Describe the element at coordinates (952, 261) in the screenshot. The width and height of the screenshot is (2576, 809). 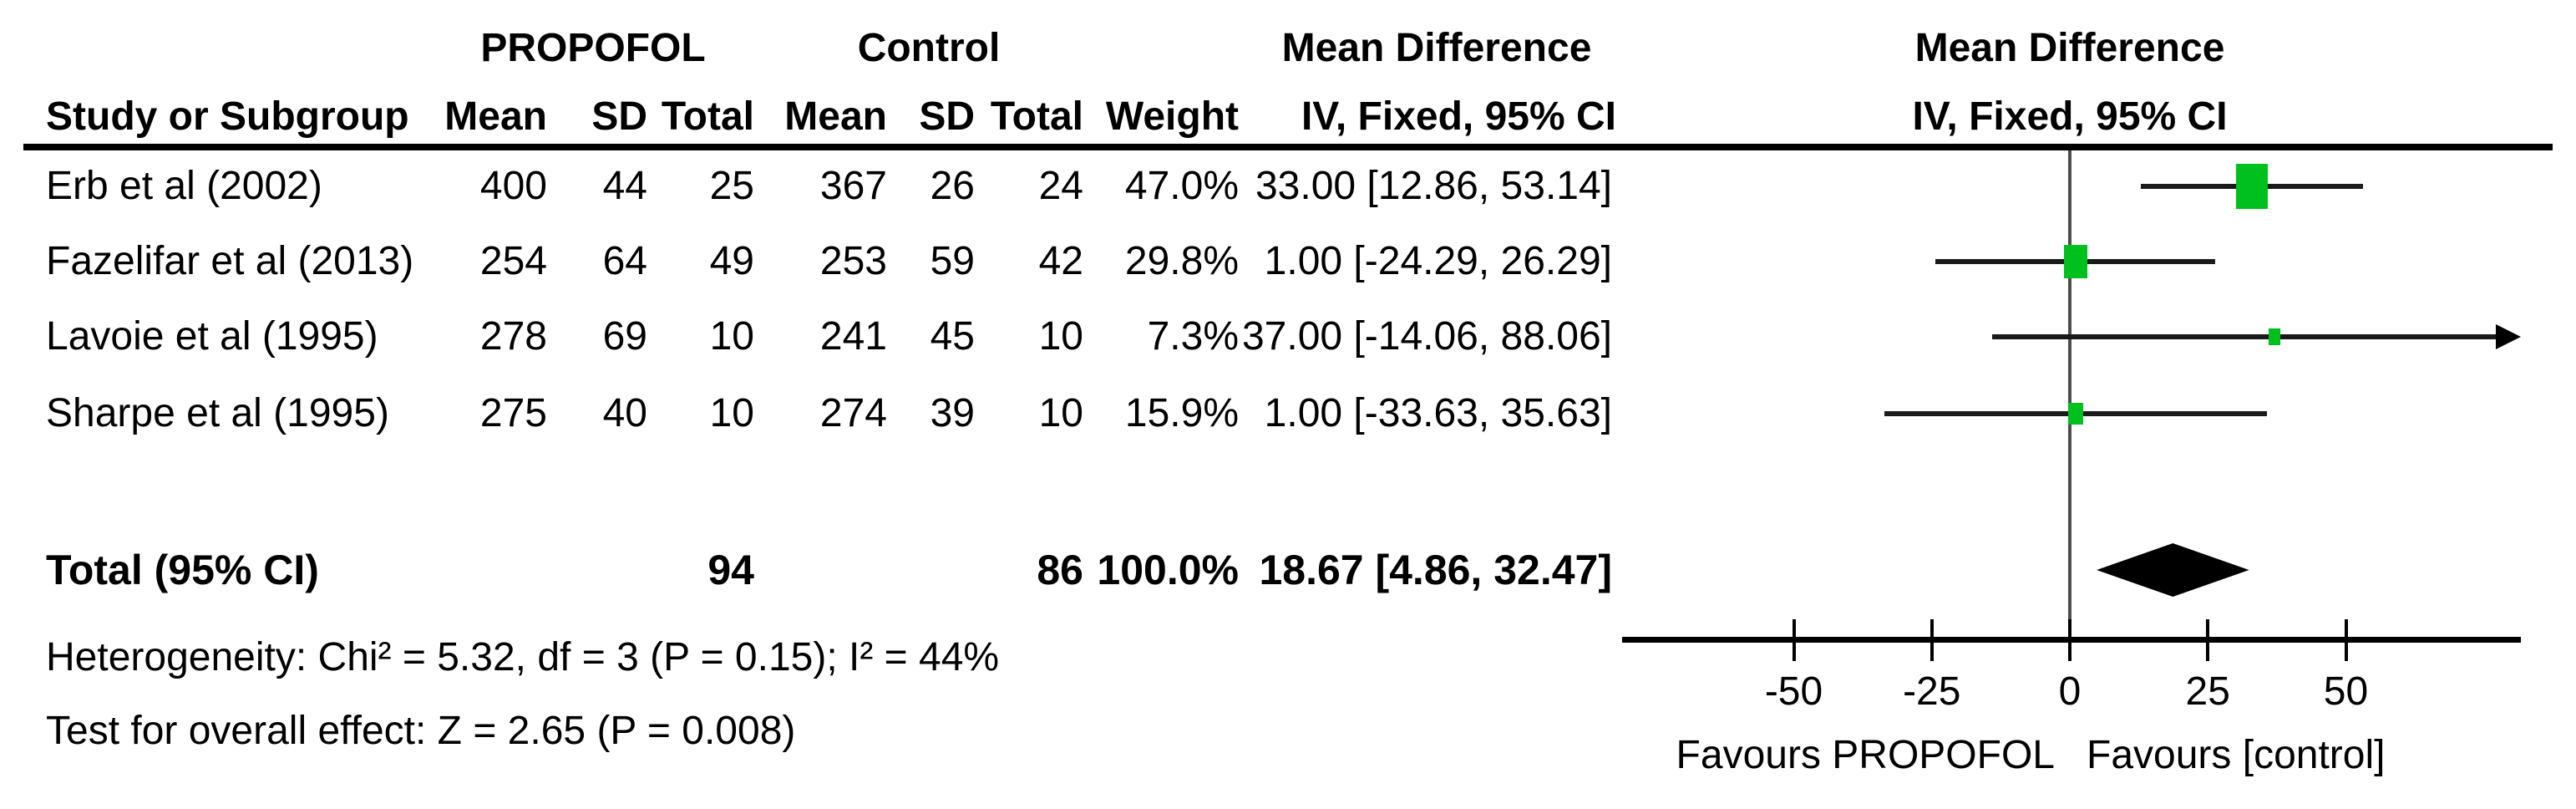
I see `sd2-value: 59` at that location.